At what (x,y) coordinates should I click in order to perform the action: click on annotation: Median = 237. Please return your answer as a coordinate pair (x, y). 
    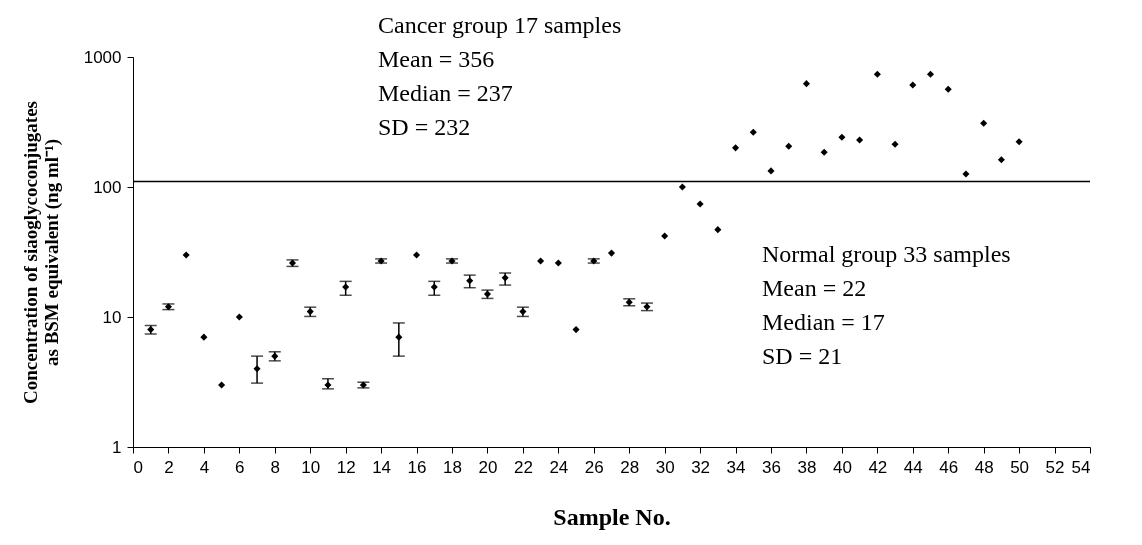
    Looking at the image, I should click on (445, 93).